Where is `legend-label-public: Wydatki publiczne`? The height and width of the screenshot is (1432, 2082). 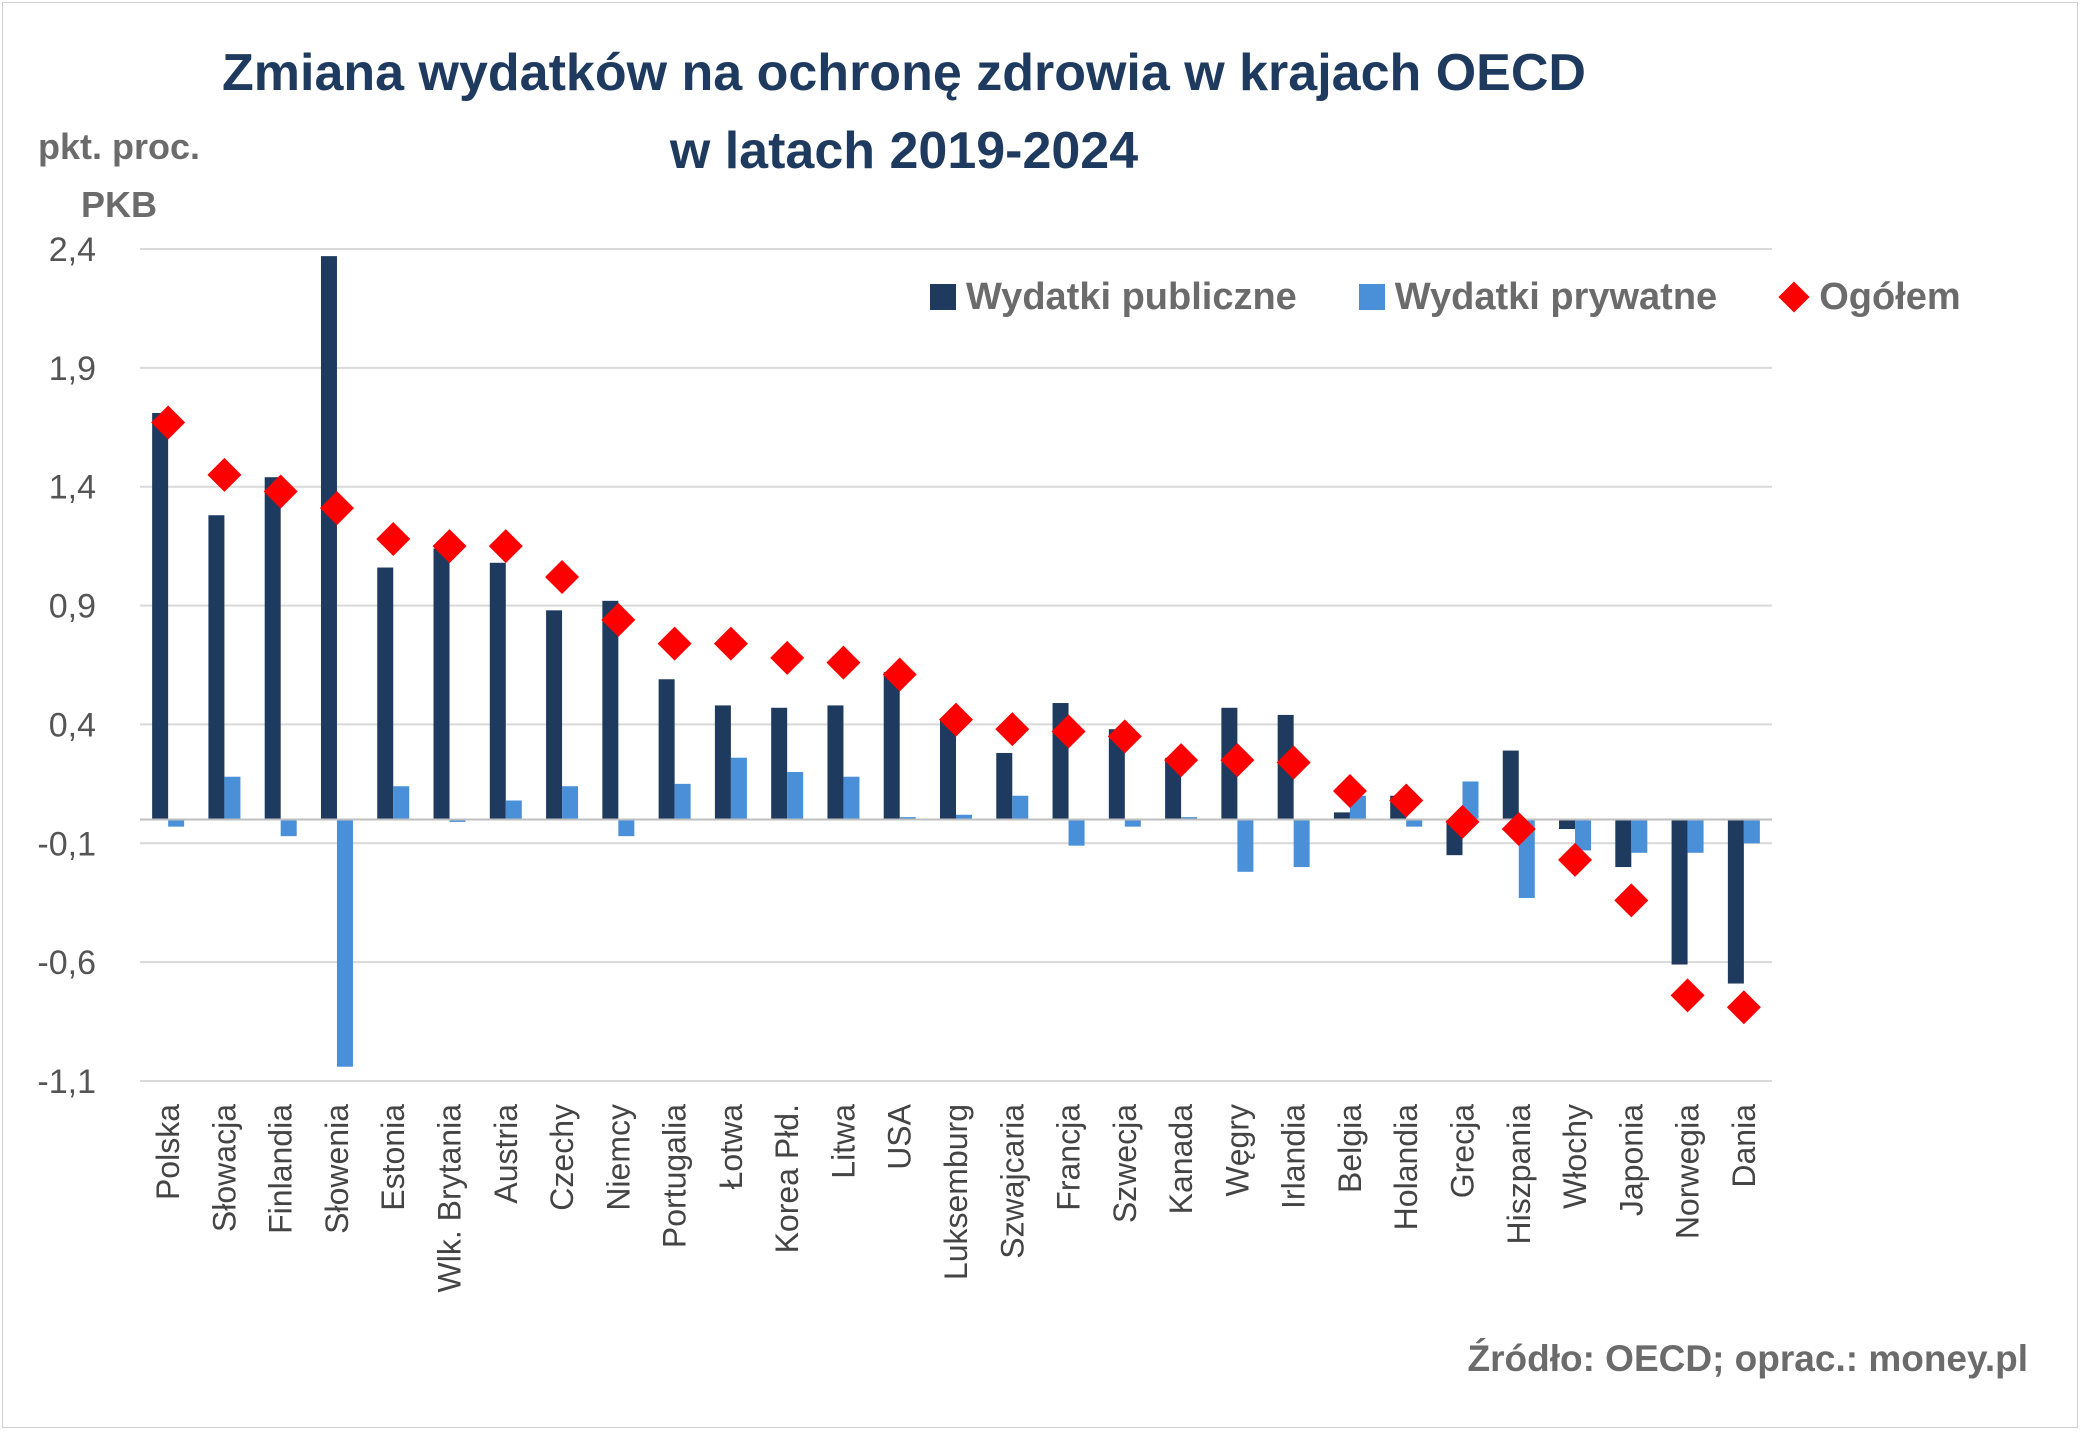 legend-label-public: Wydatki publiczne is located at coordinates (1131, 296).